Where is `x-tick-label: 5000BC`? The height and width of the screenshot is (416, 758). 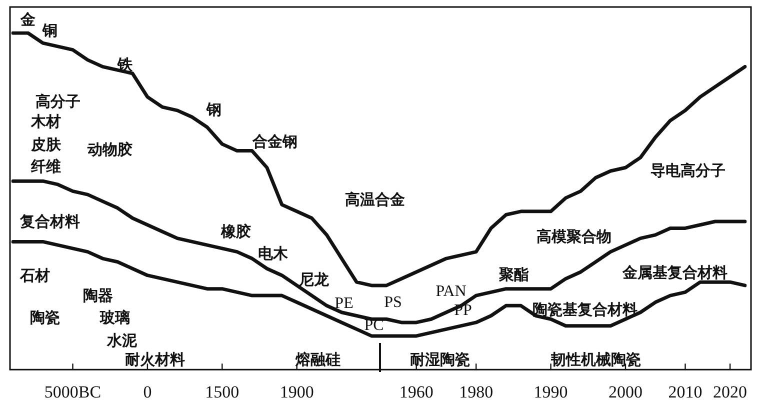
x-tick-label: 5000BC is located at coordinates (73, 392).